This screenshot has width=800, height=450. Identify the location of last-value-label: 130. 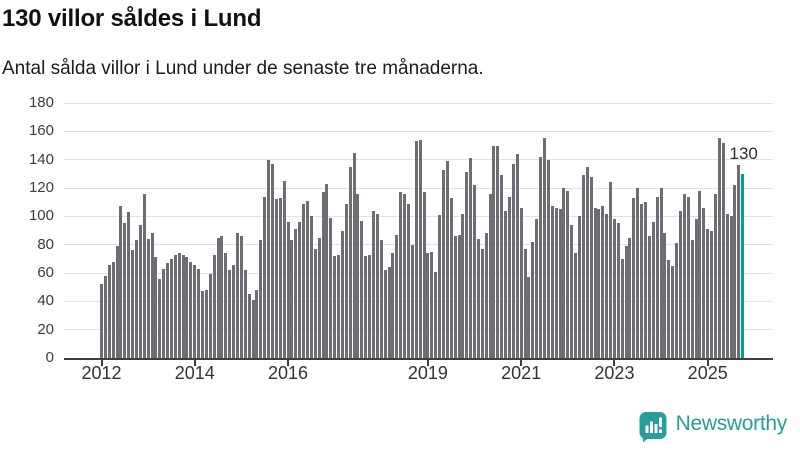
(743, 153).